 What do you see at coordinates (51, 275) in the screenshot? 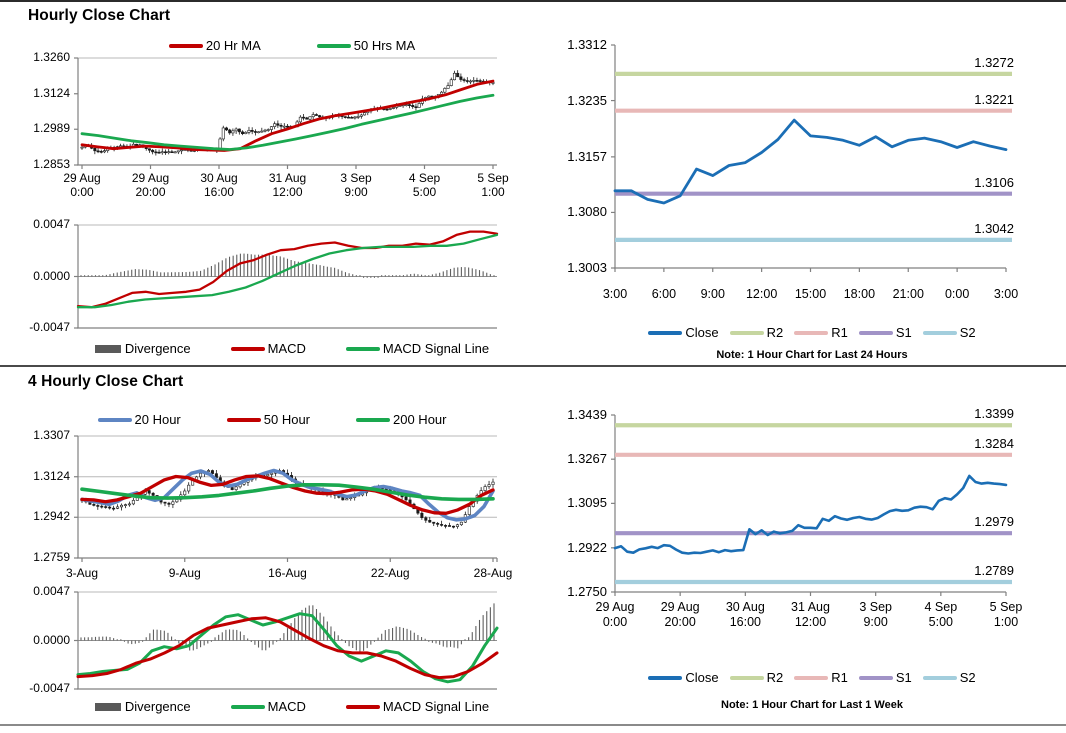
I see `y-tick-label: 0.0000` at bounding box center [51, 275].